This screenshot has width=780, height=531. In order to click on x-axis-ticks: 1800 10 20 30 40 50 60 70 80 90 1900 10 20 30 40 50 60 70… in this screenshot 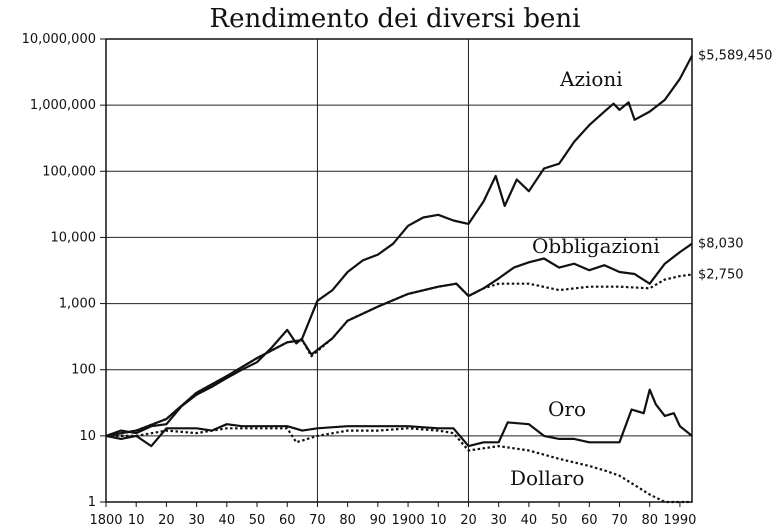, I will do `click(392, 515)`.